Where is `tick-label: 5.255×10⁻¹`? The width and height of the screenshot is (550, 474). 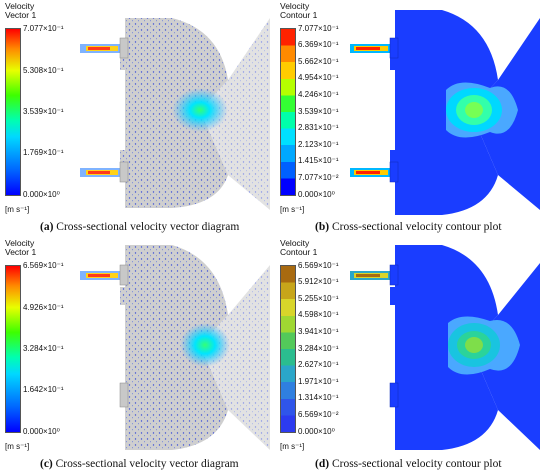
tick-label: 5.255×10⁻¹ is located at coordinates (318, 298).